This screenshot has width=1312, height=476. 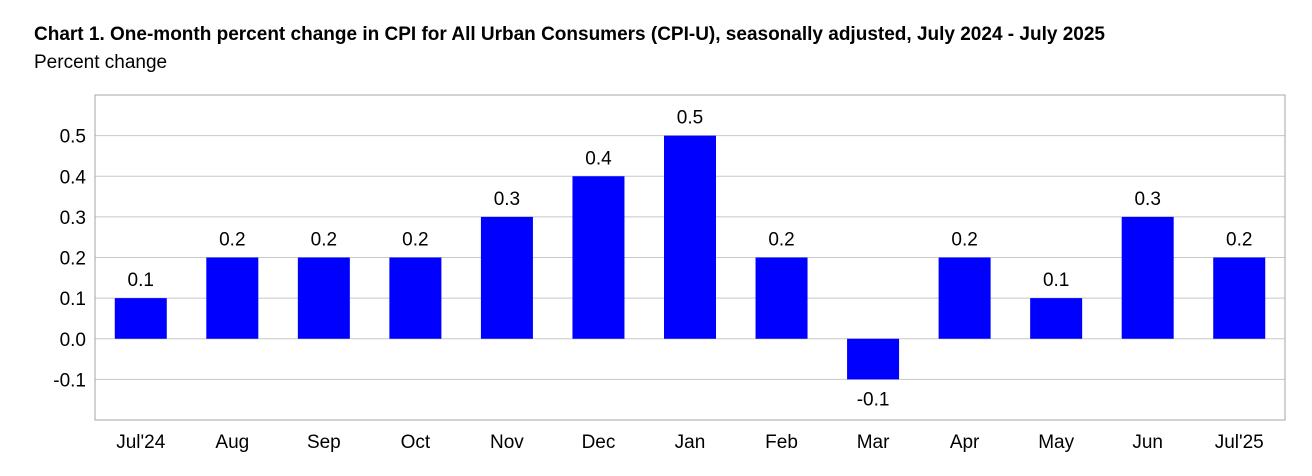 What do you see at coordinates (73, 137) in the screenshot?
I see `y-tick-label: 0.5` at bounding box center [73, 137].